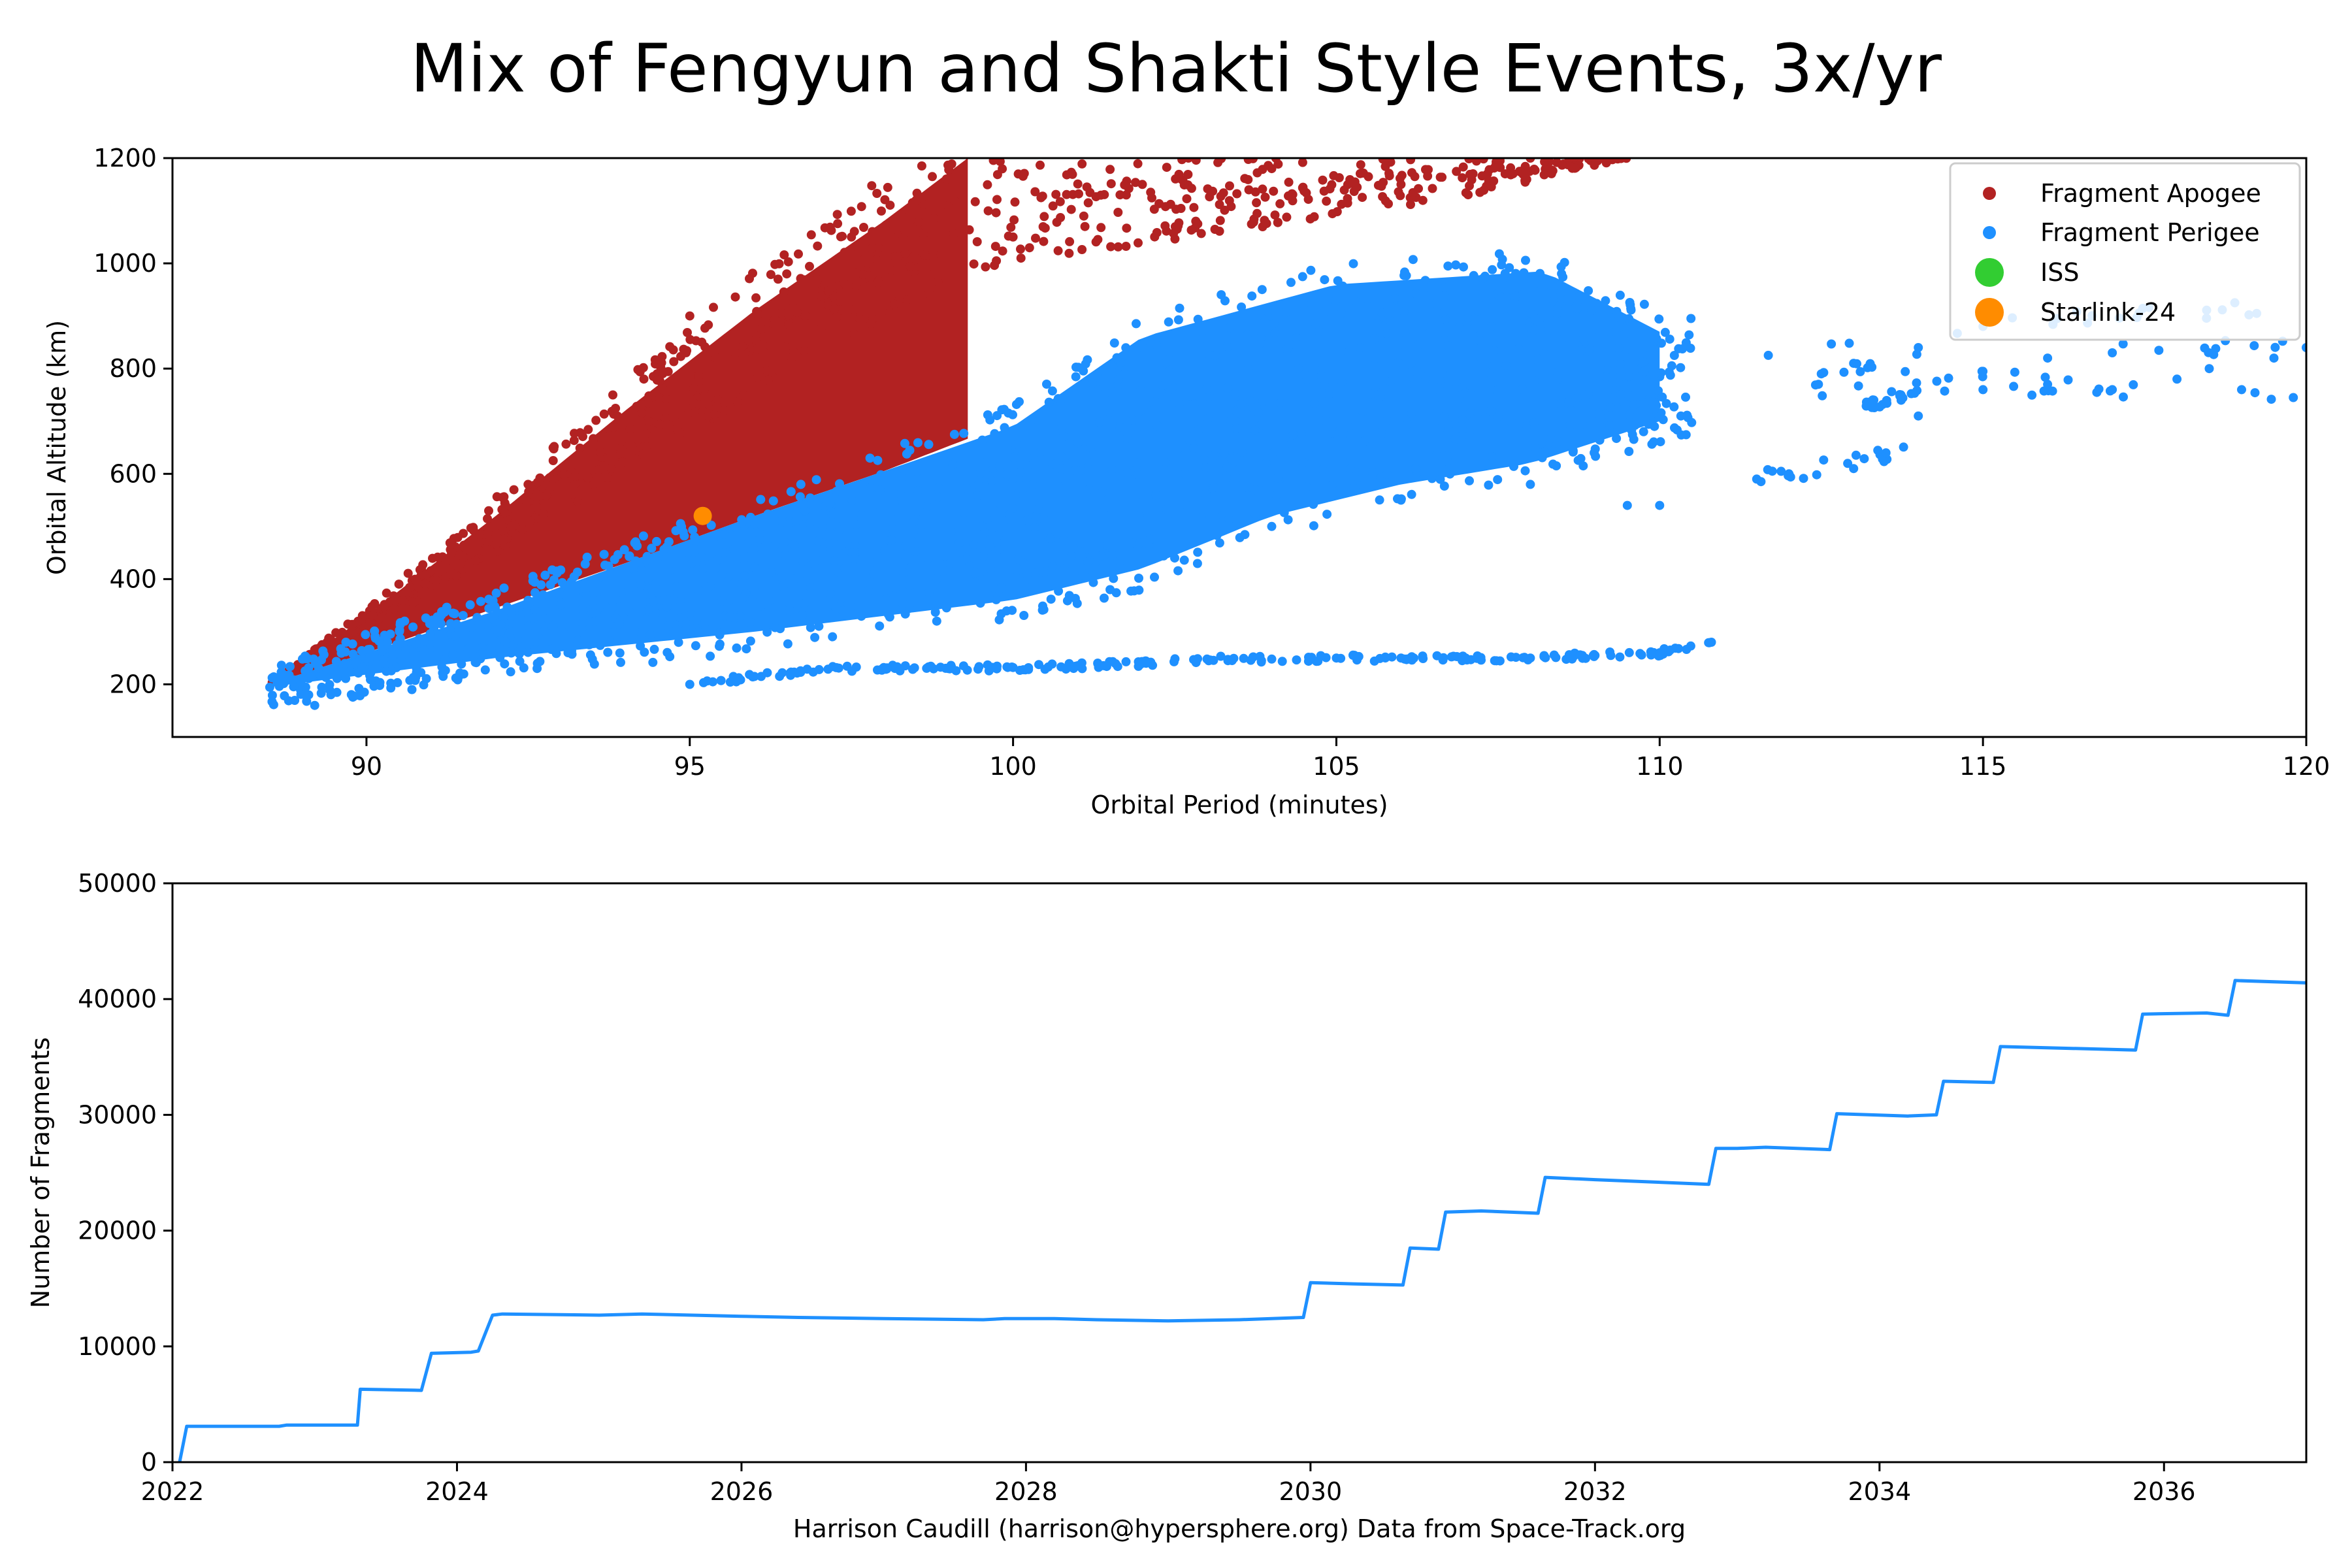 The image size is (2352, 1568). I want to click on y-tick-label: 30000, so click(117, 1114).